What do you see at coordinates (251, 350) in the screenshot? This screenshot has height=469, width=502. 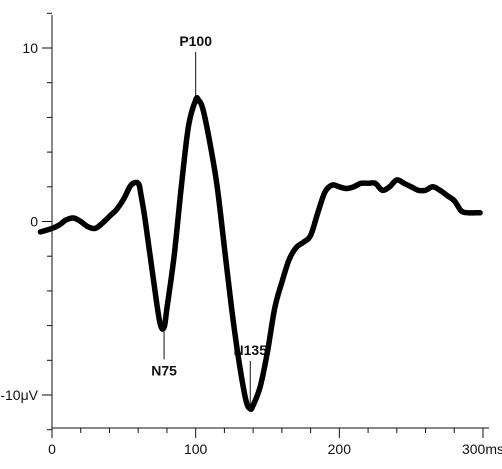 I see `annotation-label: N135` at bounding box center [251, 350].